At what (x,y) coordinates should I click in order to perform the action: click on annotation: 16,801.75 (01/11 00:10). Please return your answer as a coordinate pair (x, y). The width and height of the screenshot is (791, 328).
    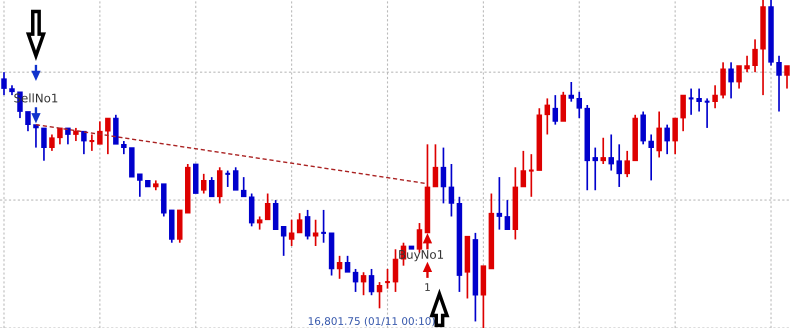
    Looking at the image, I should click on (371, 321).